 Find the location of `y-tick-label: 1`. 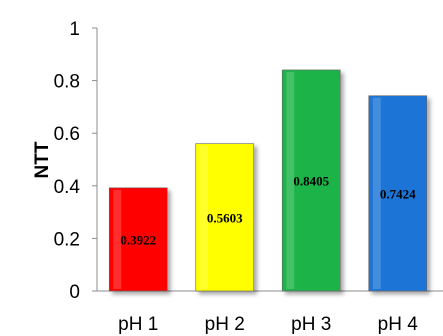

y-tick-label: 1 is located at coordinates (74, 29).